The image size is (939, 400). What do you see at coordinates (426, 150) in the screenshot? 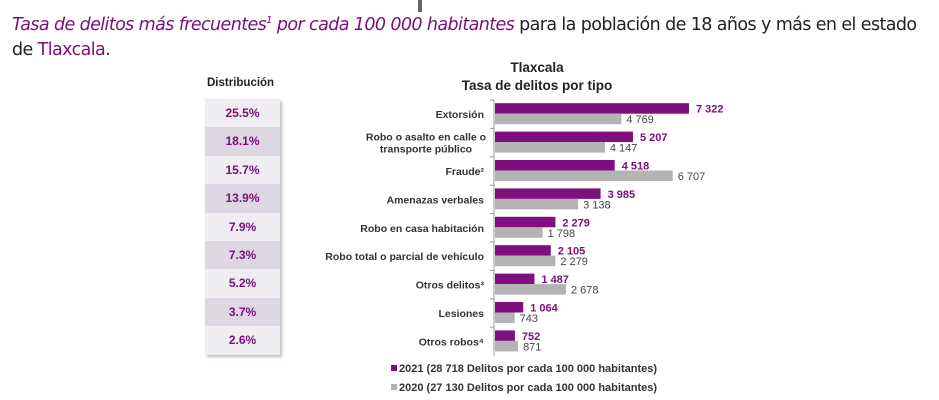
I see `category-label: transporte público` at bounding box center [426, 150].